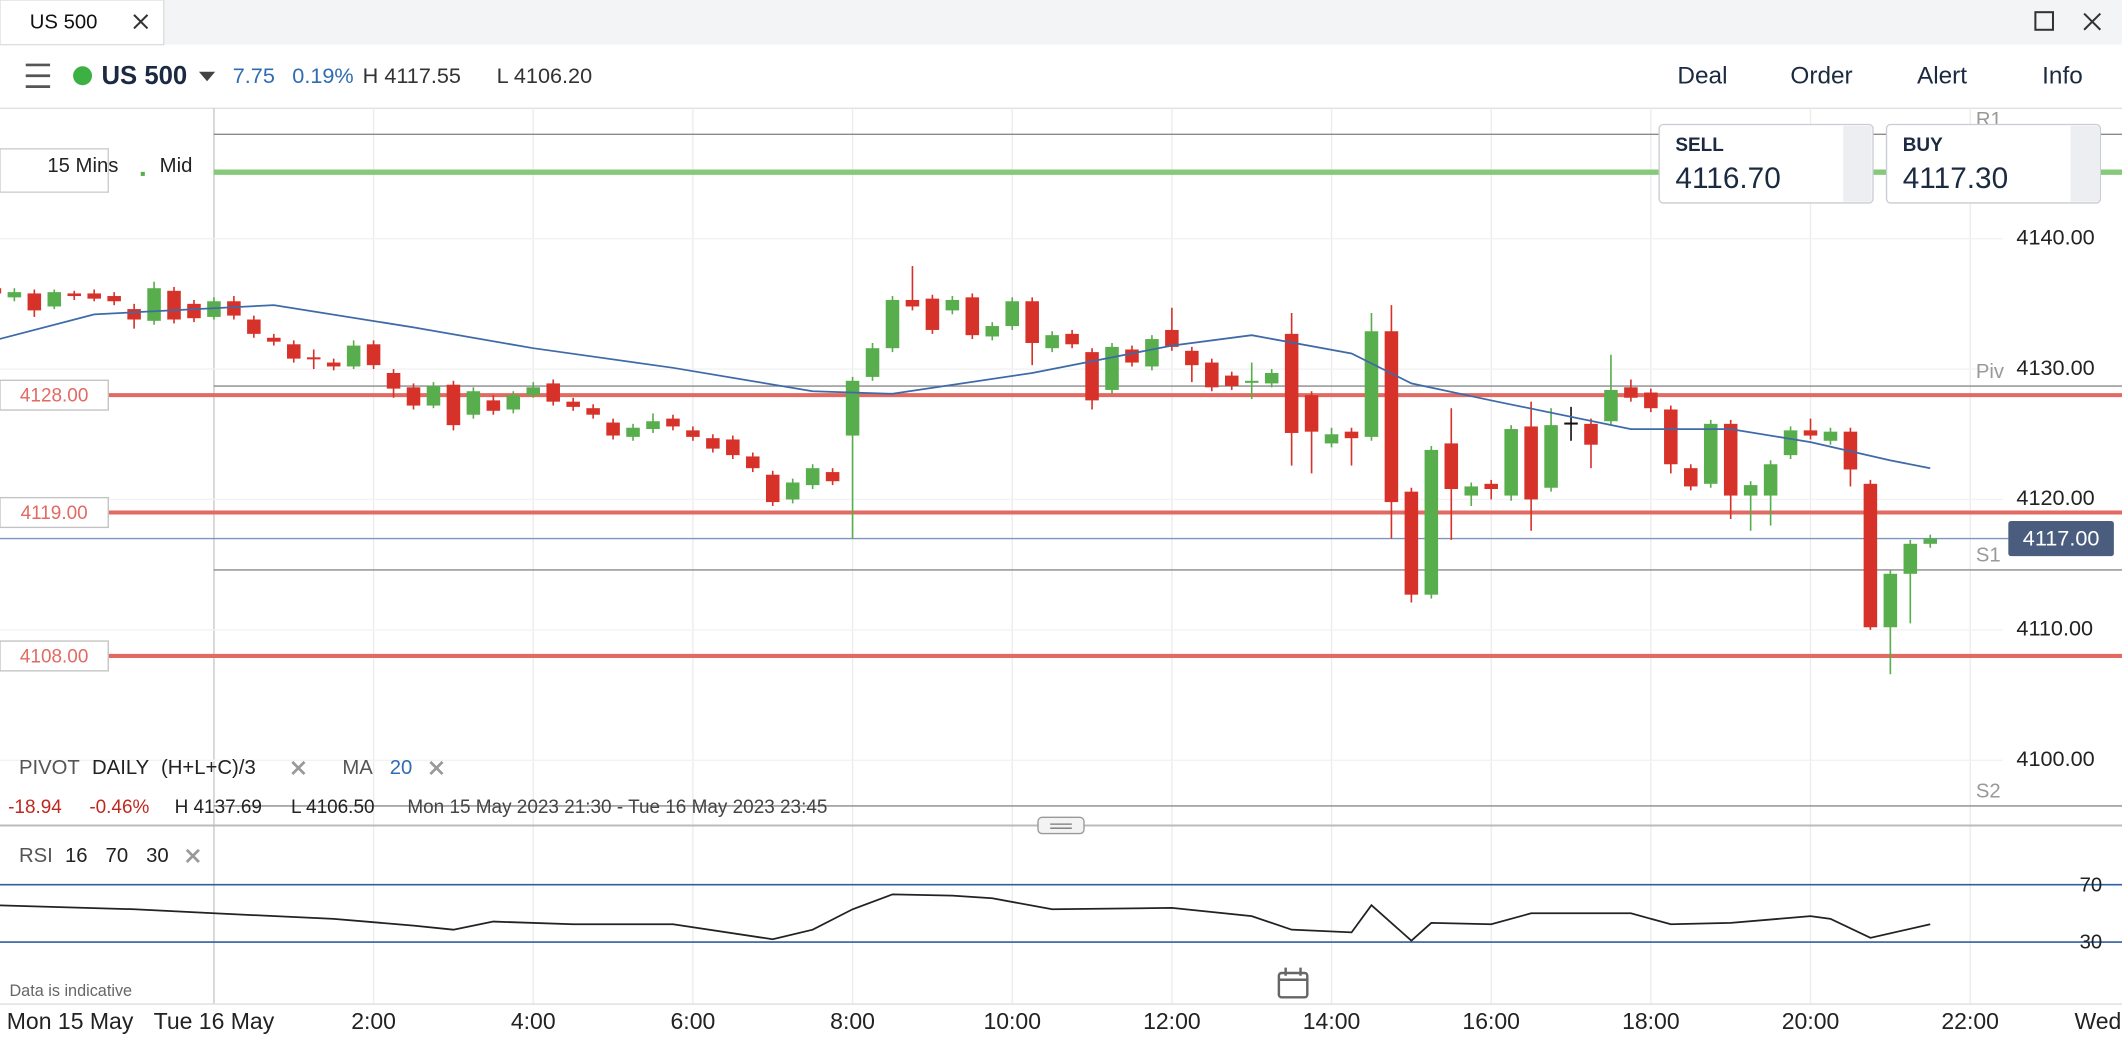 The image size is (2122, 1042). Describe the element at coordinates (1811, 1021) in the screenshot. I see `x-tick-label: 20:00` at that location.